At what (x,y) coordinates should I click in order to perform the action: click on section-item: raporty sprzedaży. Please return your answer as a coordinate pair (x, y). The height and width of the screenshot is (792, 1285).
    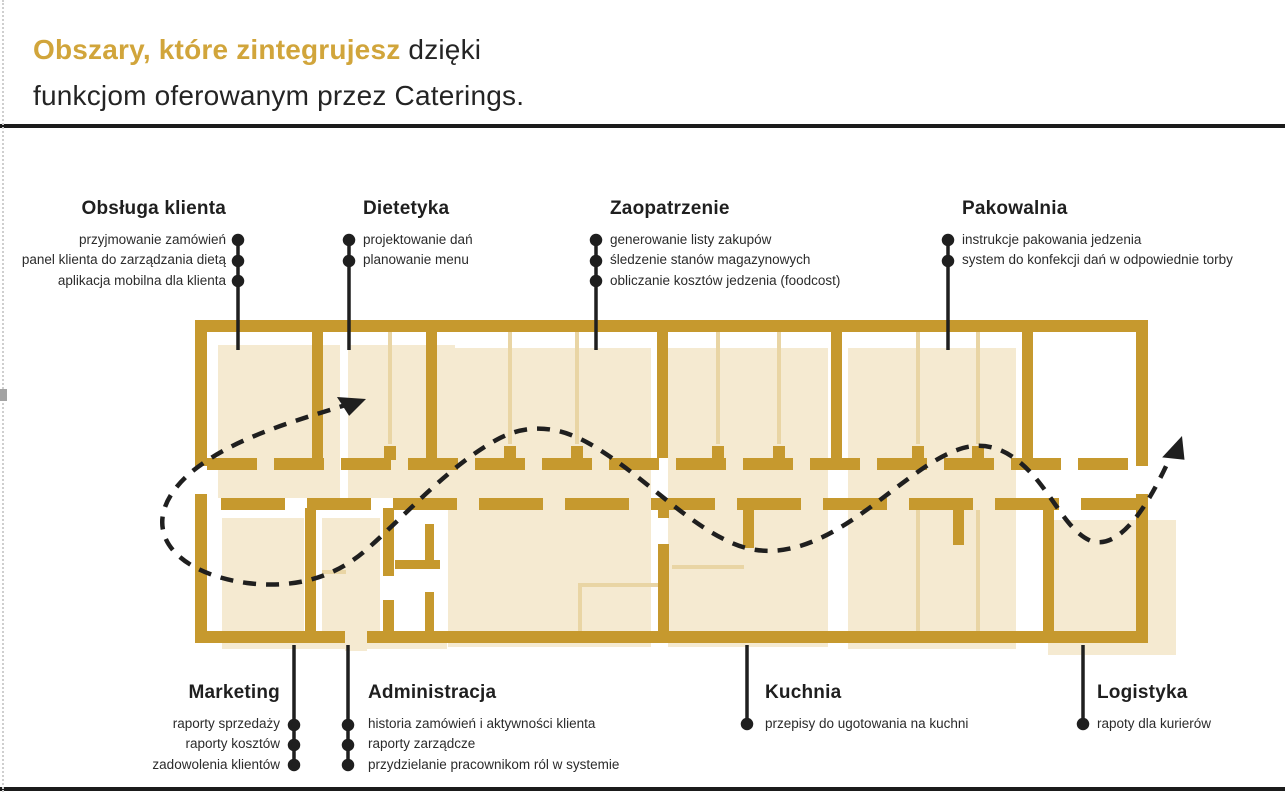
    Looking at the image, I should click on (226, 723).